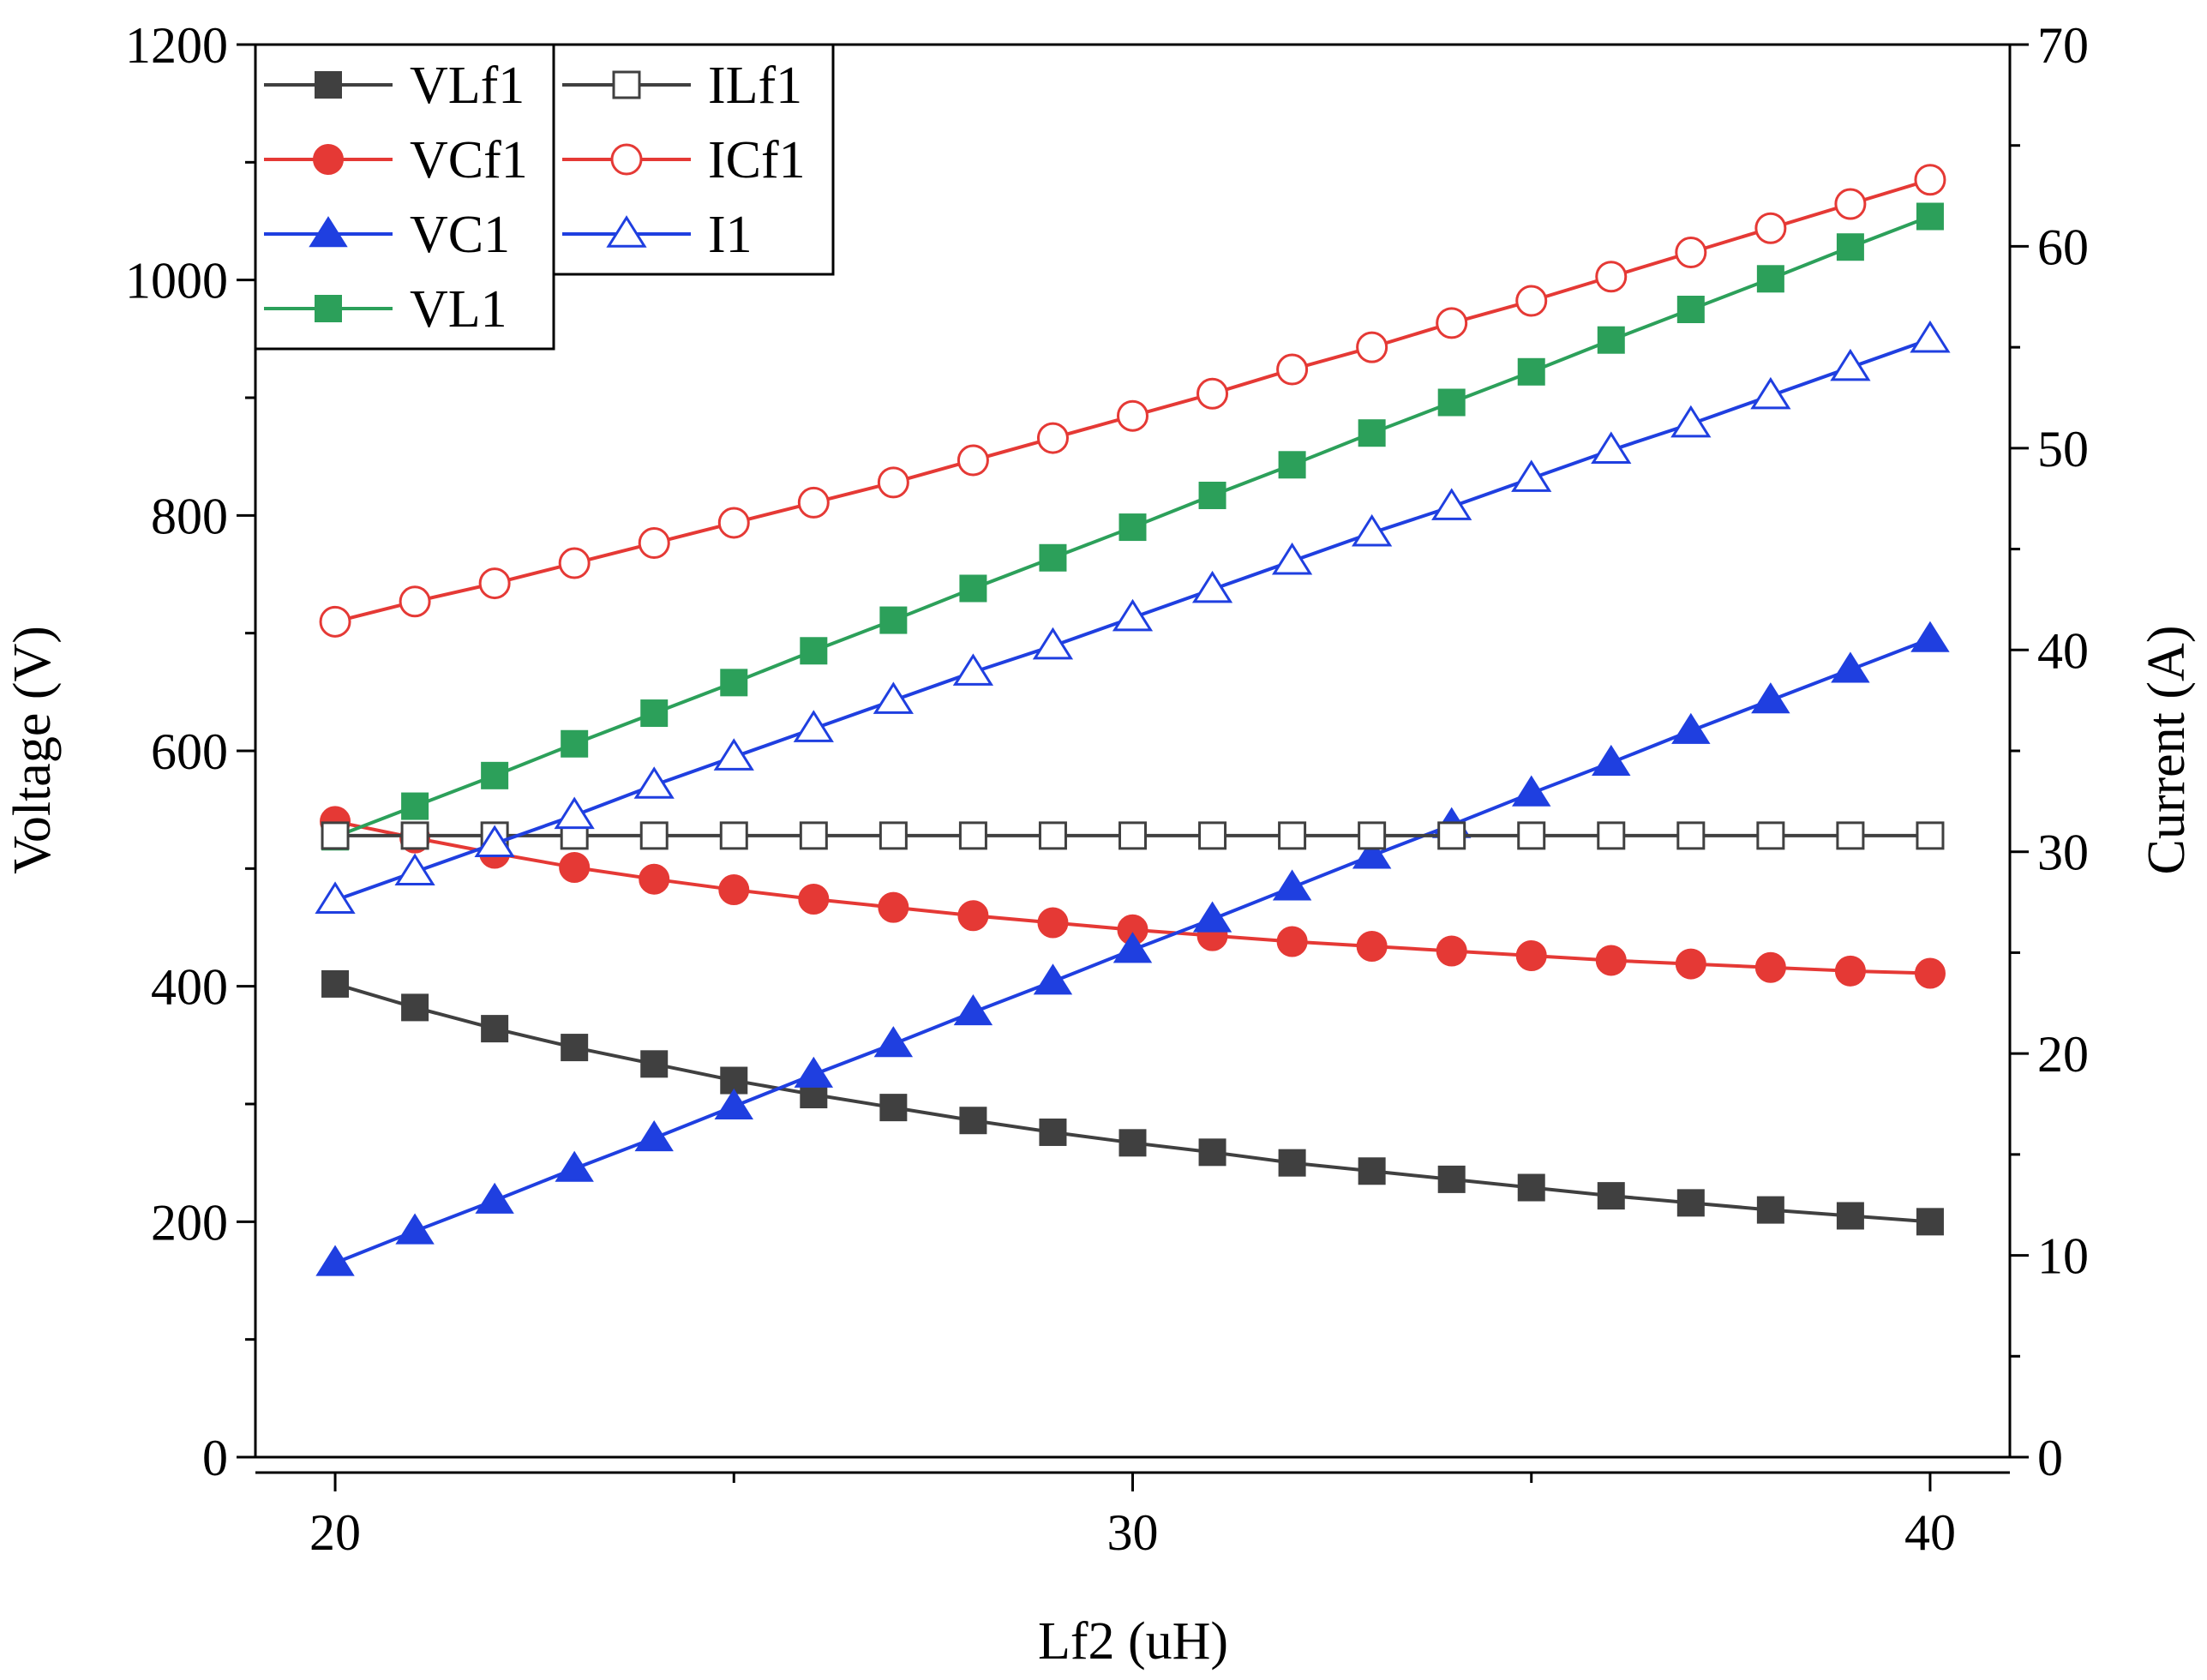 The image size is (2207, 1680). What do you see at coordinates (2063, 650) in the screenshot?
I see `y2-tick-label: 40` at bounding box center [2063, 650].